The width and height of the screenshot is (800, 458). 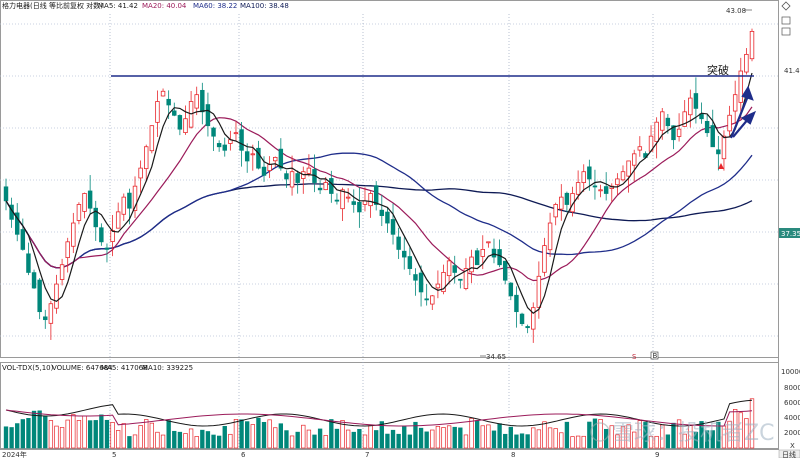 I want to click on vol-axis-1: 80000, so click(x=792, y=388).